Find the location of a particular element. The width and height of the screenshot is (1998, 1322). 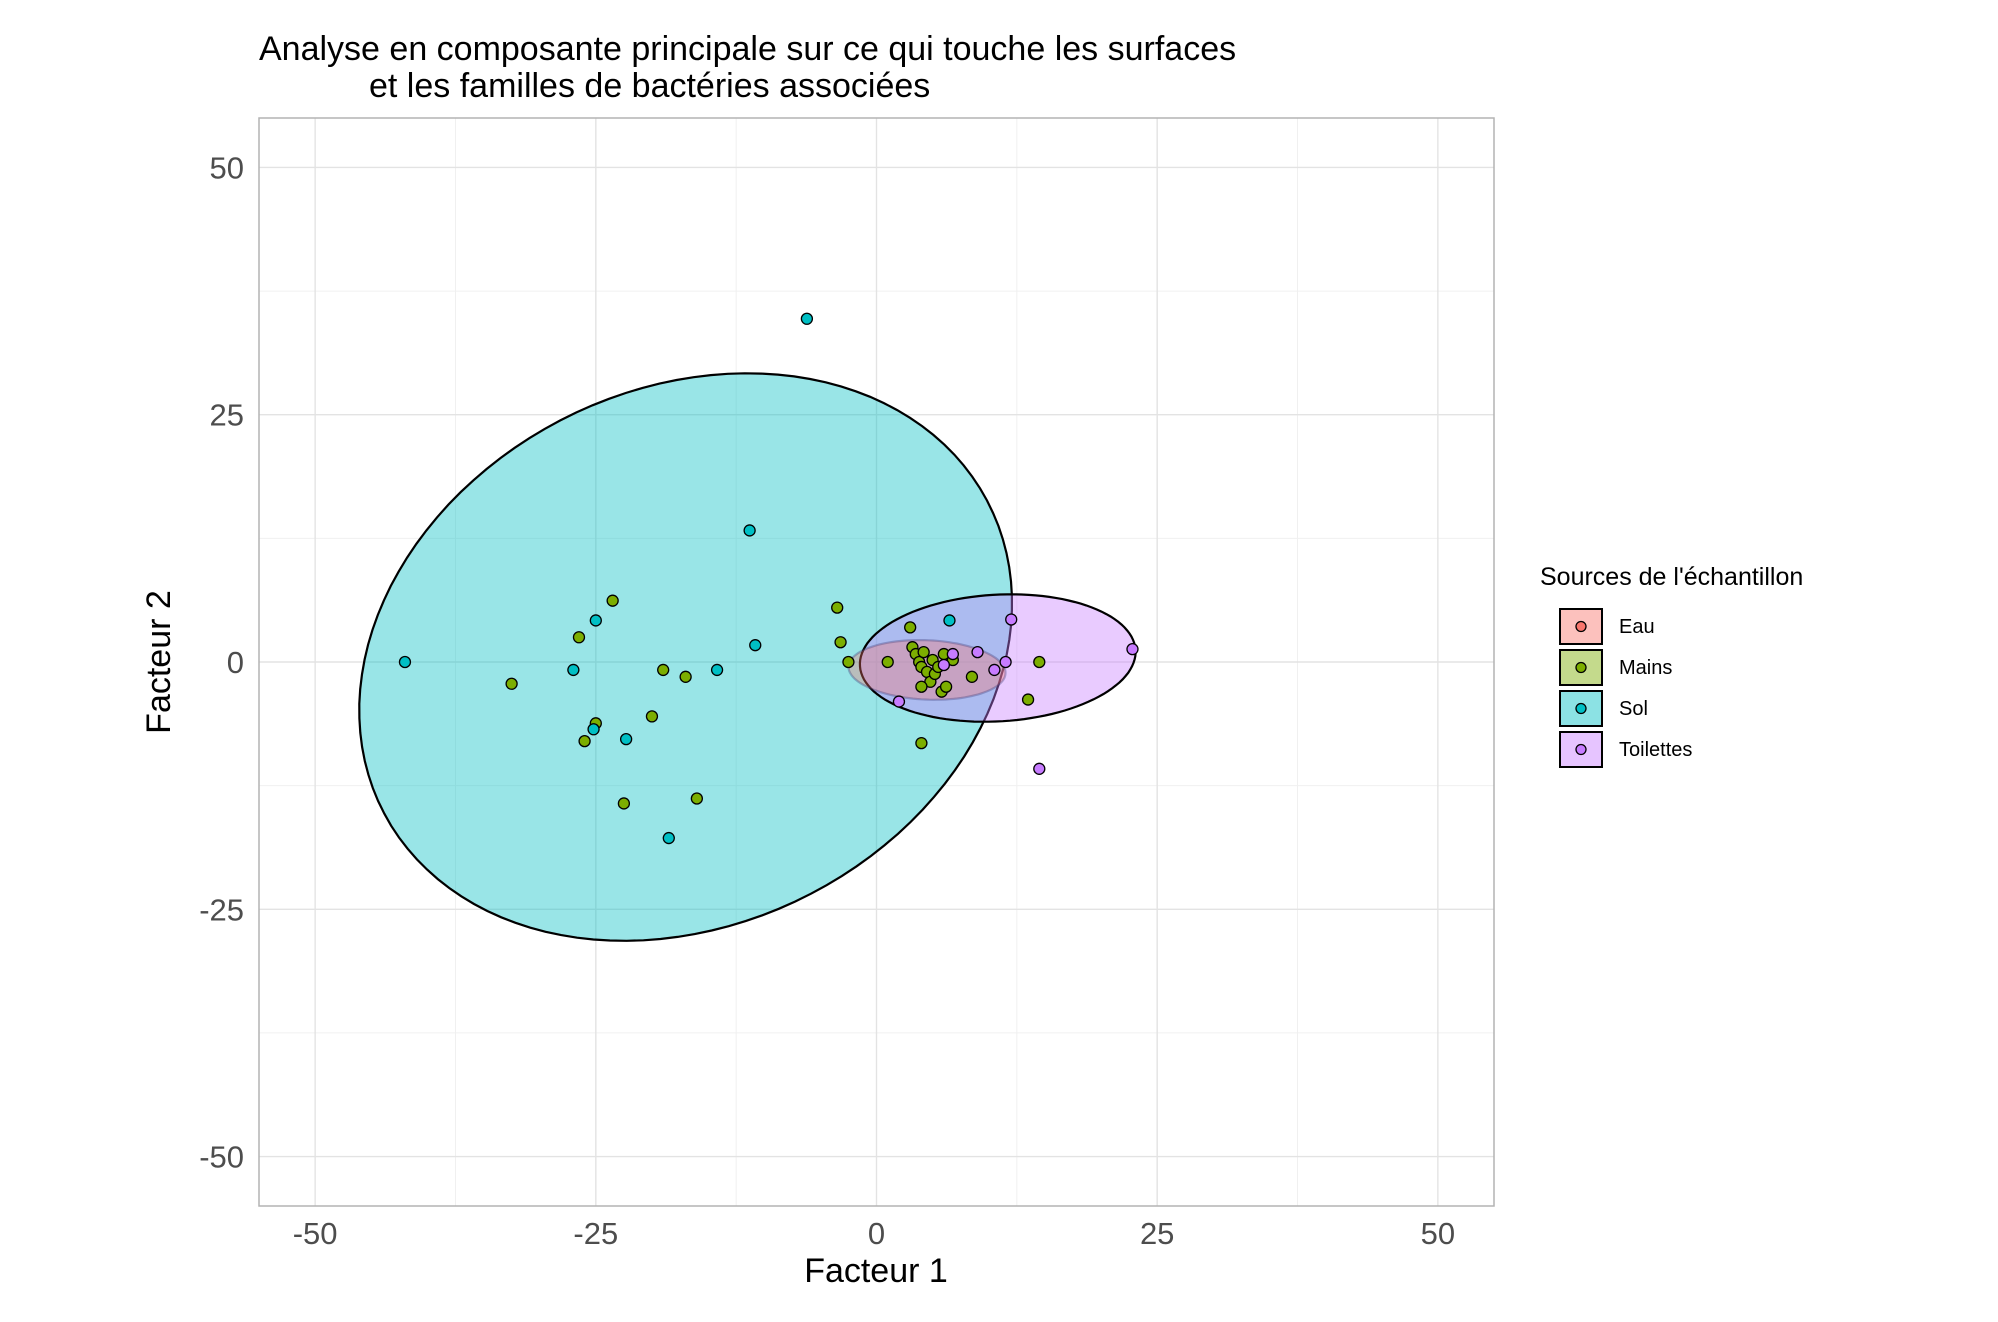

y-tick-label: -25 is located at coordinates (221, 909).